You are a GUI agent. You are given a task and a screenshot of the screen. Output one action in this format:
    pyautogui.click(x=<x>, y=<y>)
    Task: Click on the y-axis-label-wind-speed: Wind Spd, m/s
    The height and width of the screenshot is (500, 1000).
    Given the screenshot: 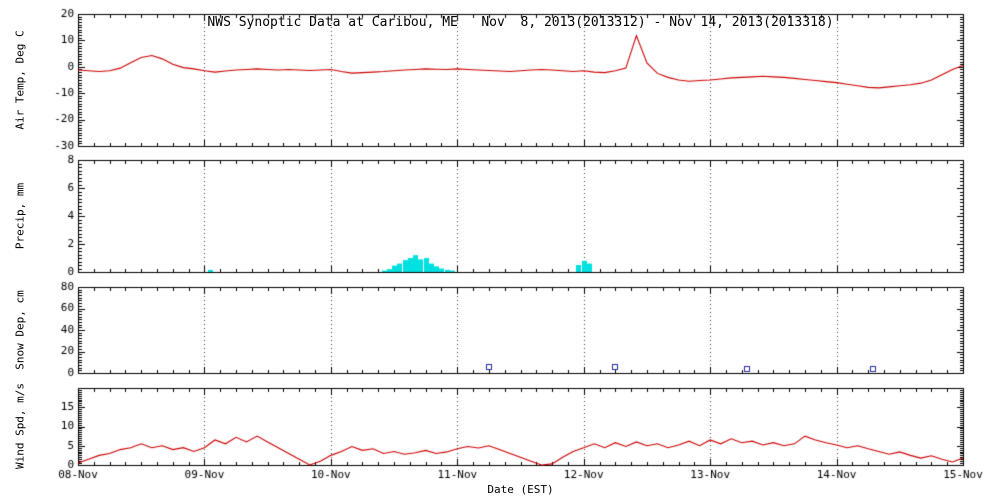 What is the action you would take?
    pyautogui.click(x=20, y=426)
    